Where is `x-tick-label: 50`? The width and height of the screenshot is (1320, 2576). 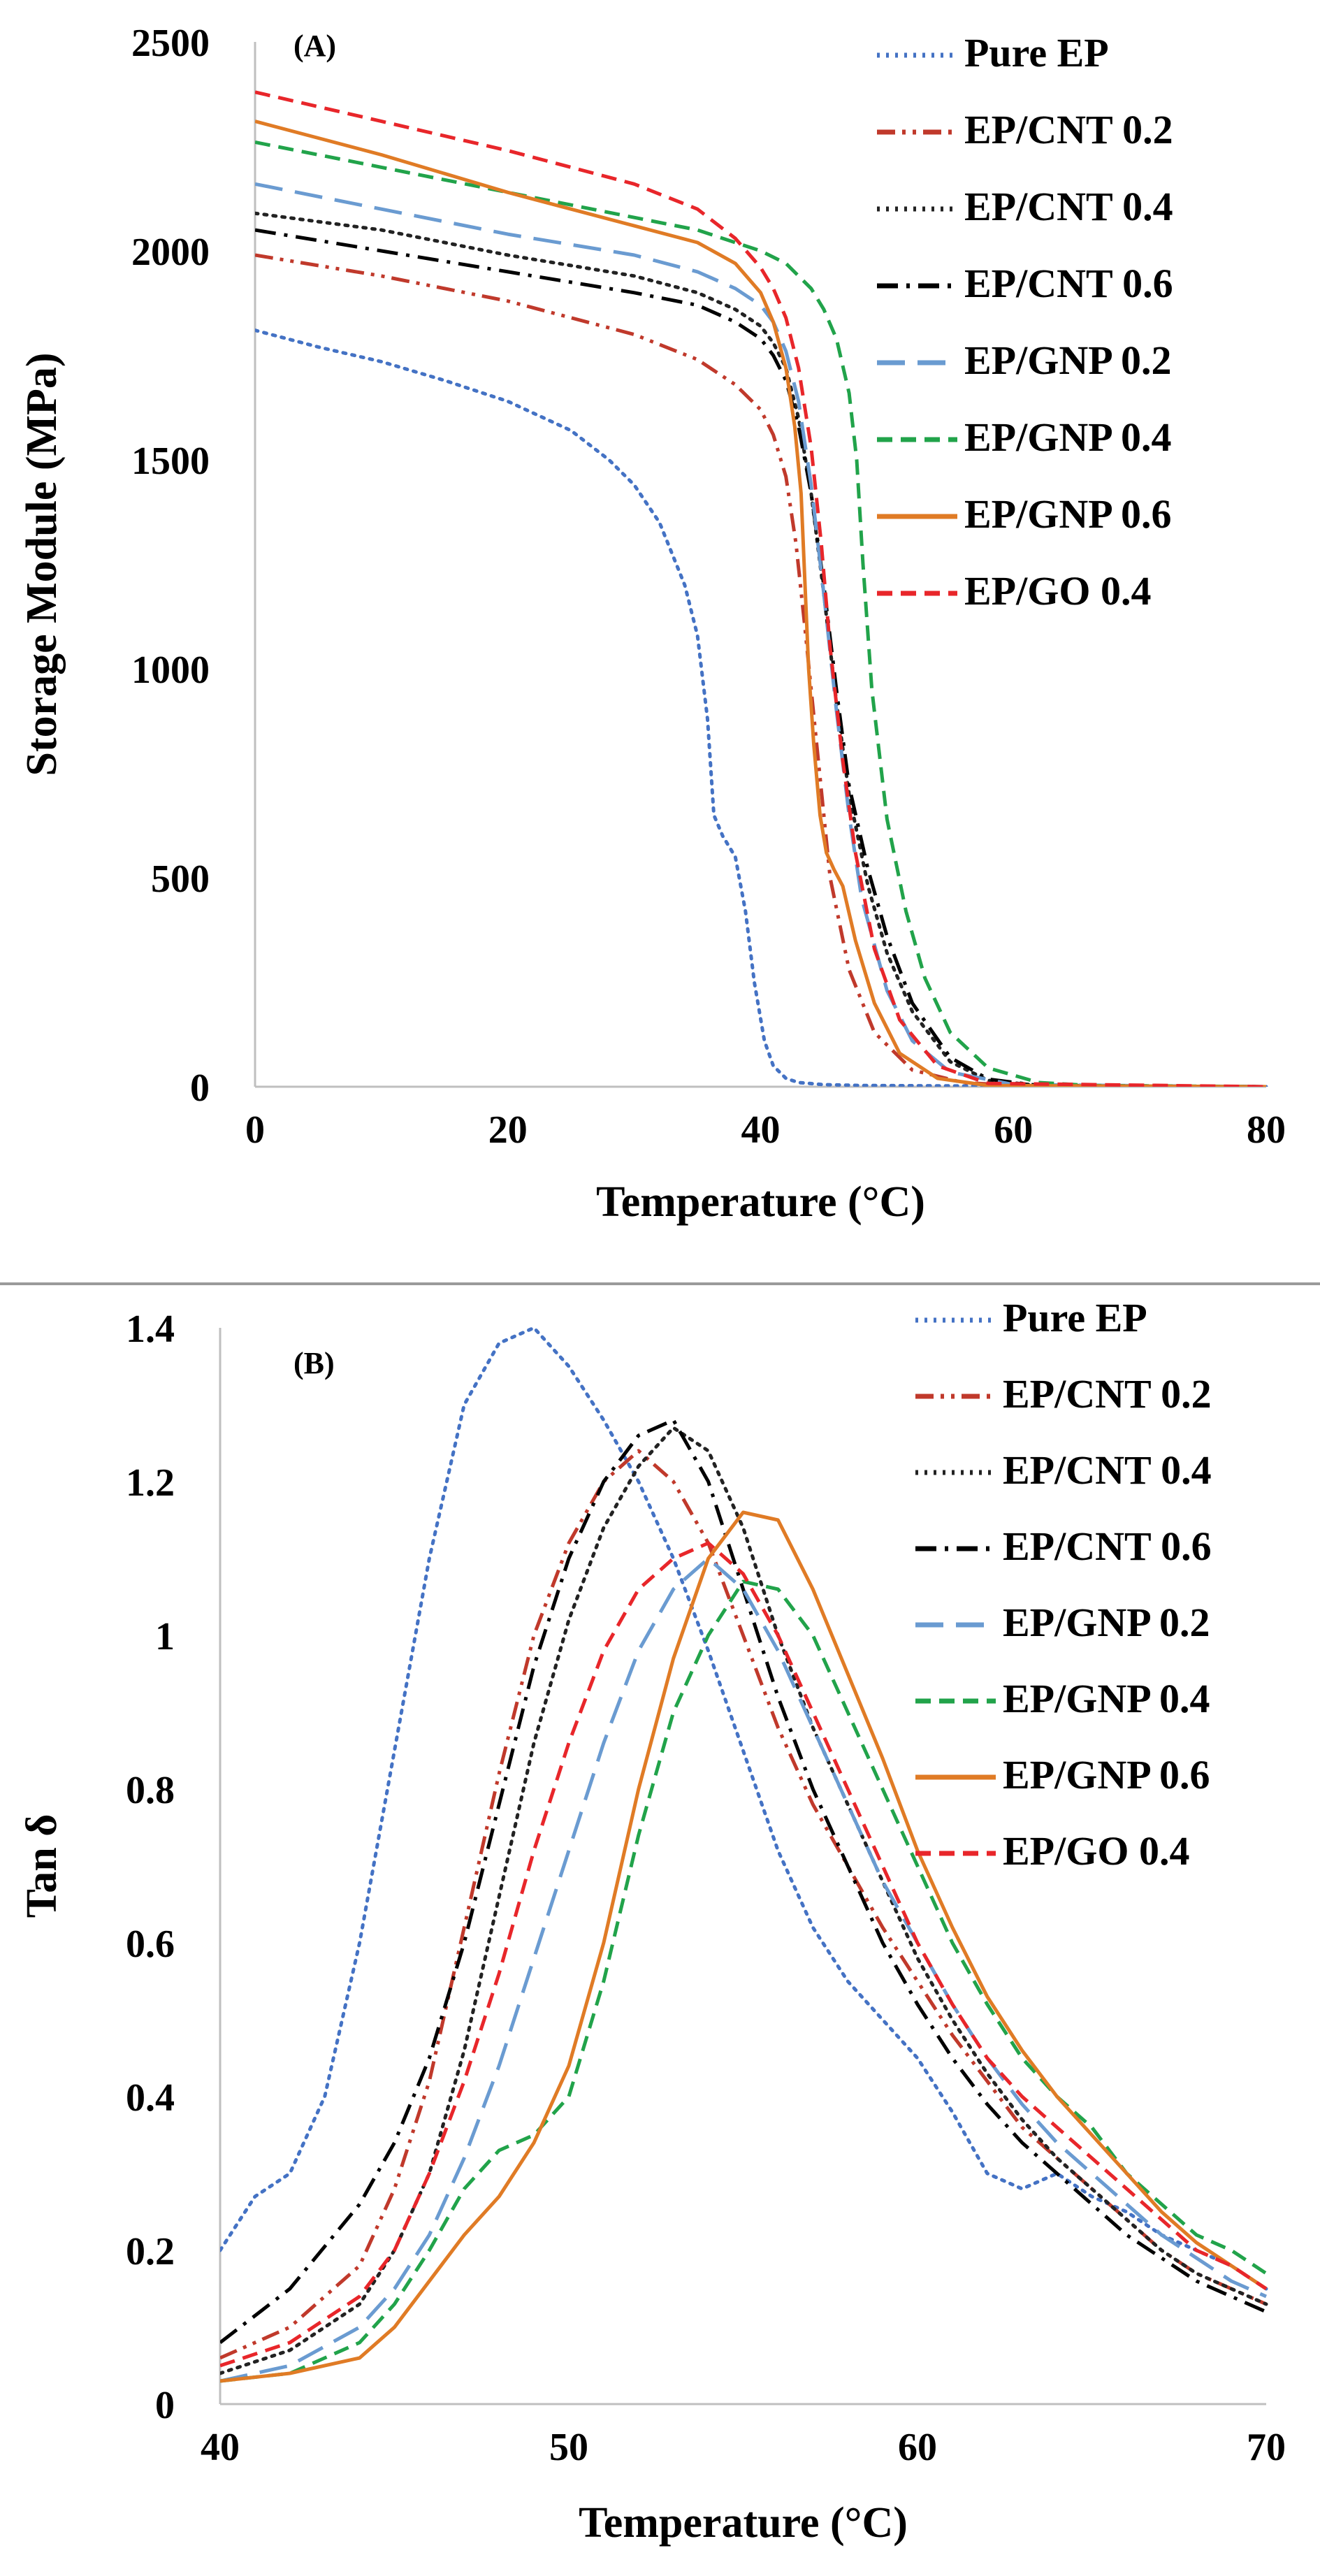 x-tick-label: 50 is located at coordinates (568, 2447).